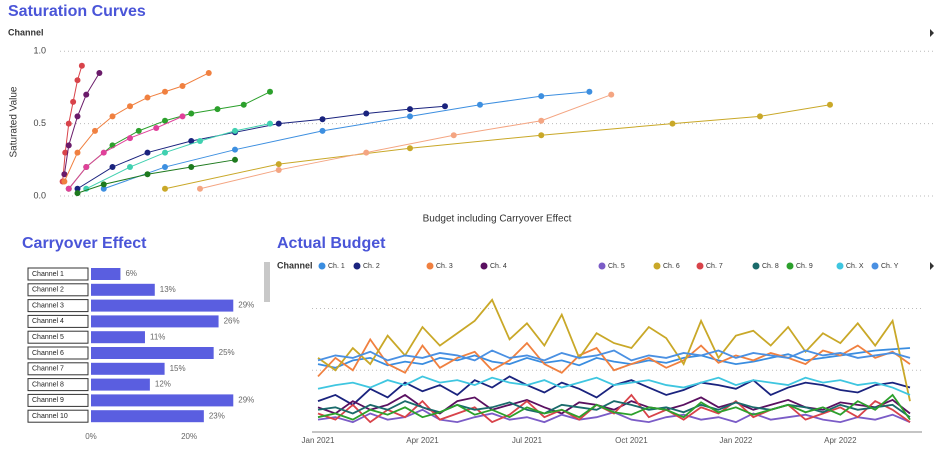 This screenshot has height=454, width=948. What do you see at coordinates (168, 289) in the screenshot?
I see `value-label: 13%` at bounding box center [168, 289].